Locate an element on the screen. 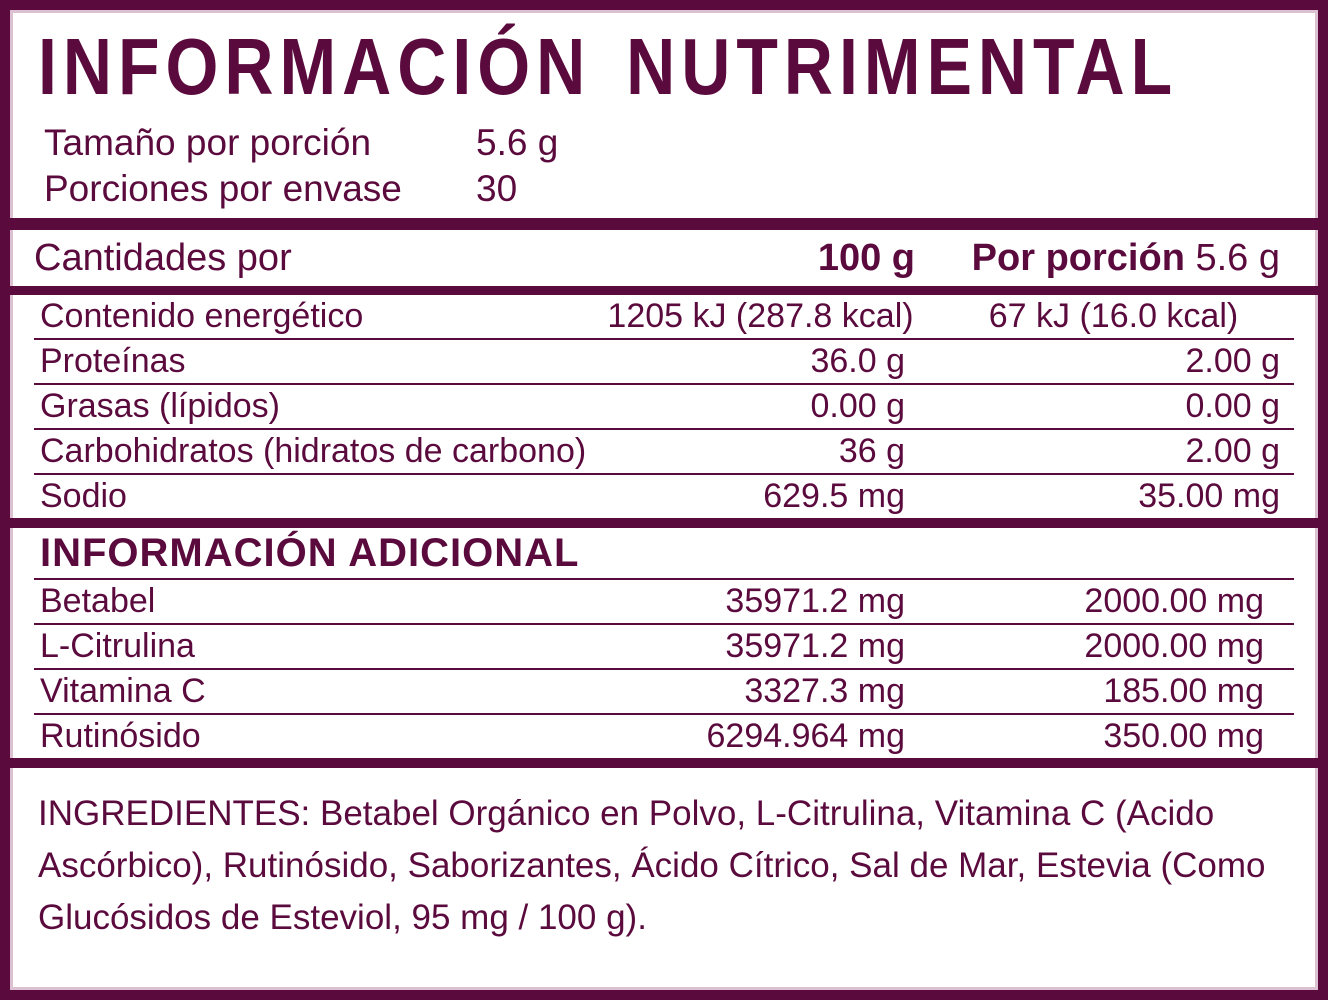 The height and width of the screenshot is (1000, 1328). nutrient-row-protein: Proteínas 36.0 g 2.00 g is located at coordinates (664, 360).